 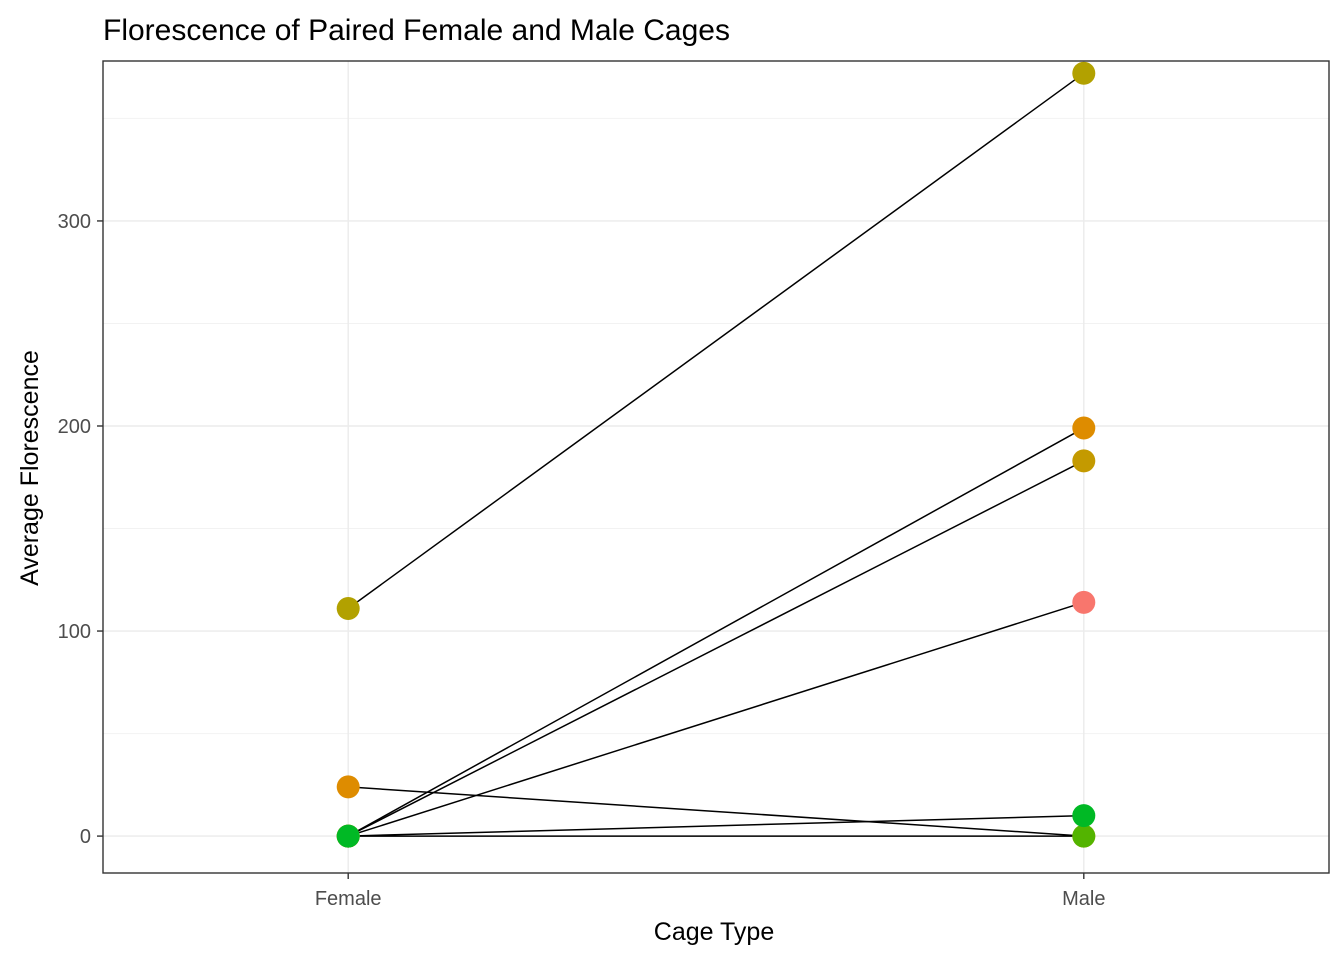 What do you see at coordinates (74, 222) in the screenshot?
I see `y-tick-label: 300` at bounding box center [74, 222].